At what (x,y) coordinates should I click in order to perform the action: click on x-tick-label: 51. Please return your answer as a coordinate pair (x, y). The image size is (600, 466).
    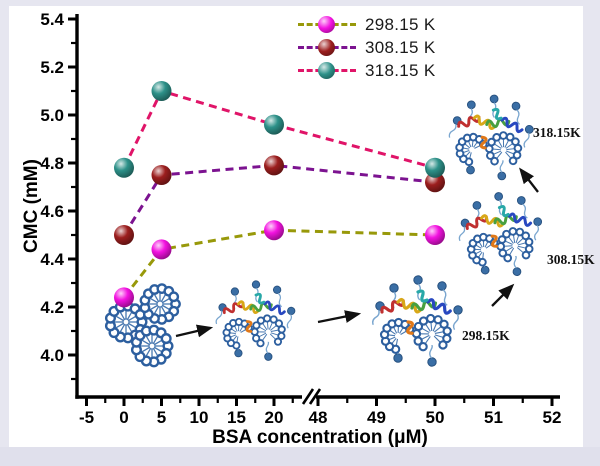
    Looking at the image, I should click on (493, 417).